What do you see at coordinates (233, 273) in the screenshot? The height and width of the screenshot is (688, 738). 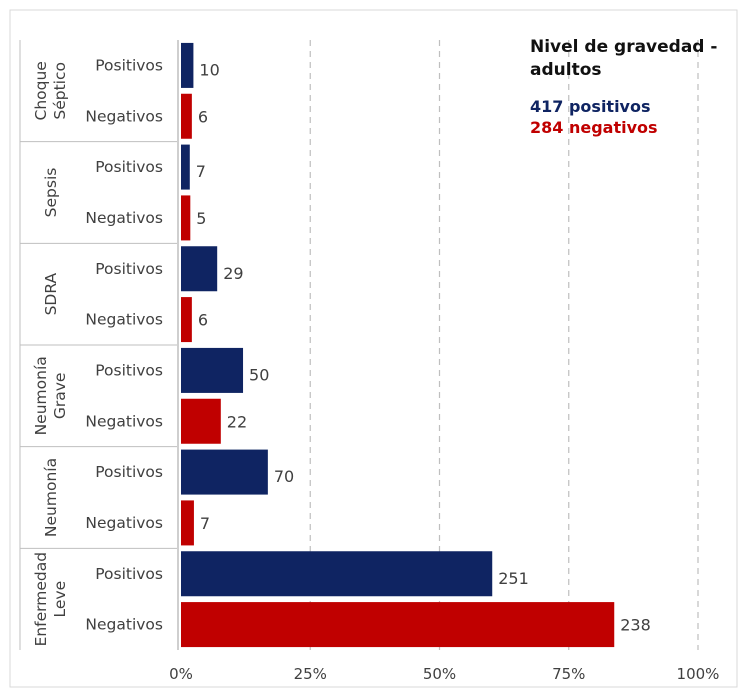 I see `data-label: 29` at bounding box center [233, 273].